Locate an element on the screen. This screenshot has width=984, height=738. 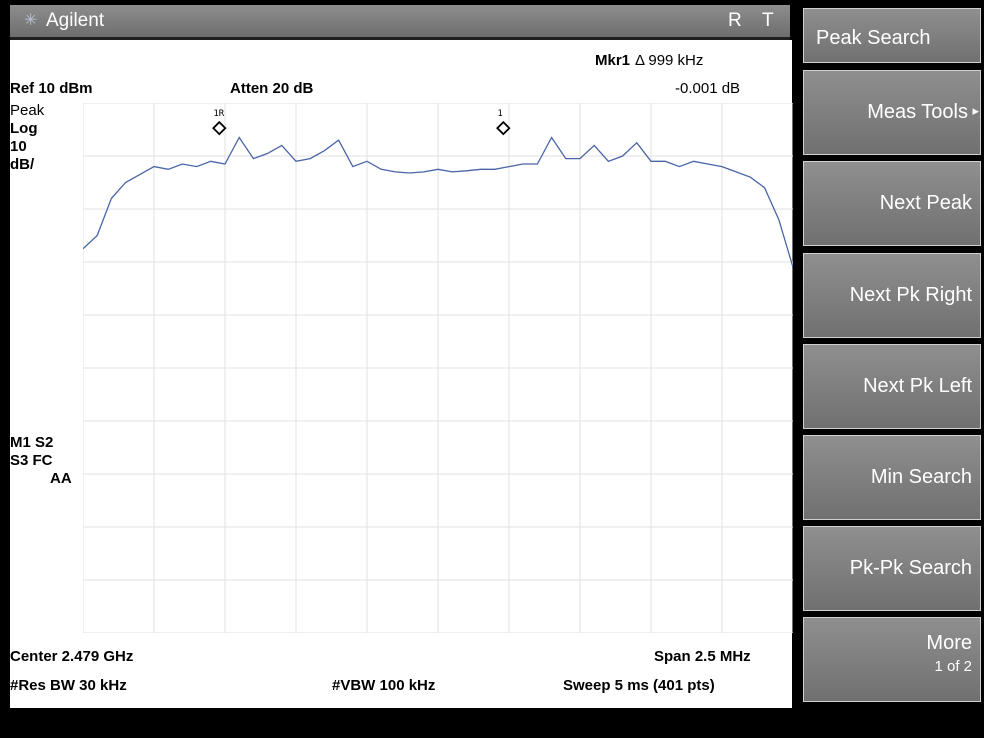
span: Span 2.5 MHz is located at coordinates (702, 656).